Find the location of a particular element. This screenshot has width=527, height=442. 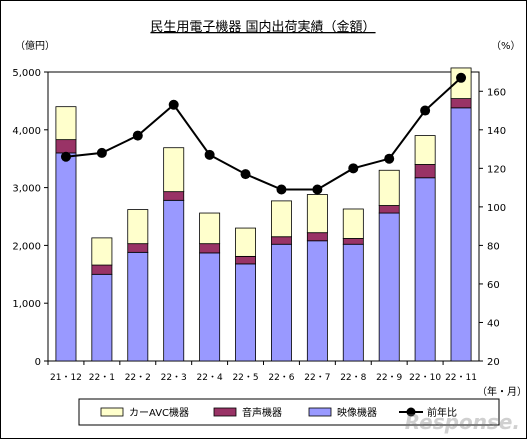

x-unit: （年・月） is located at coordinates (501, 391).